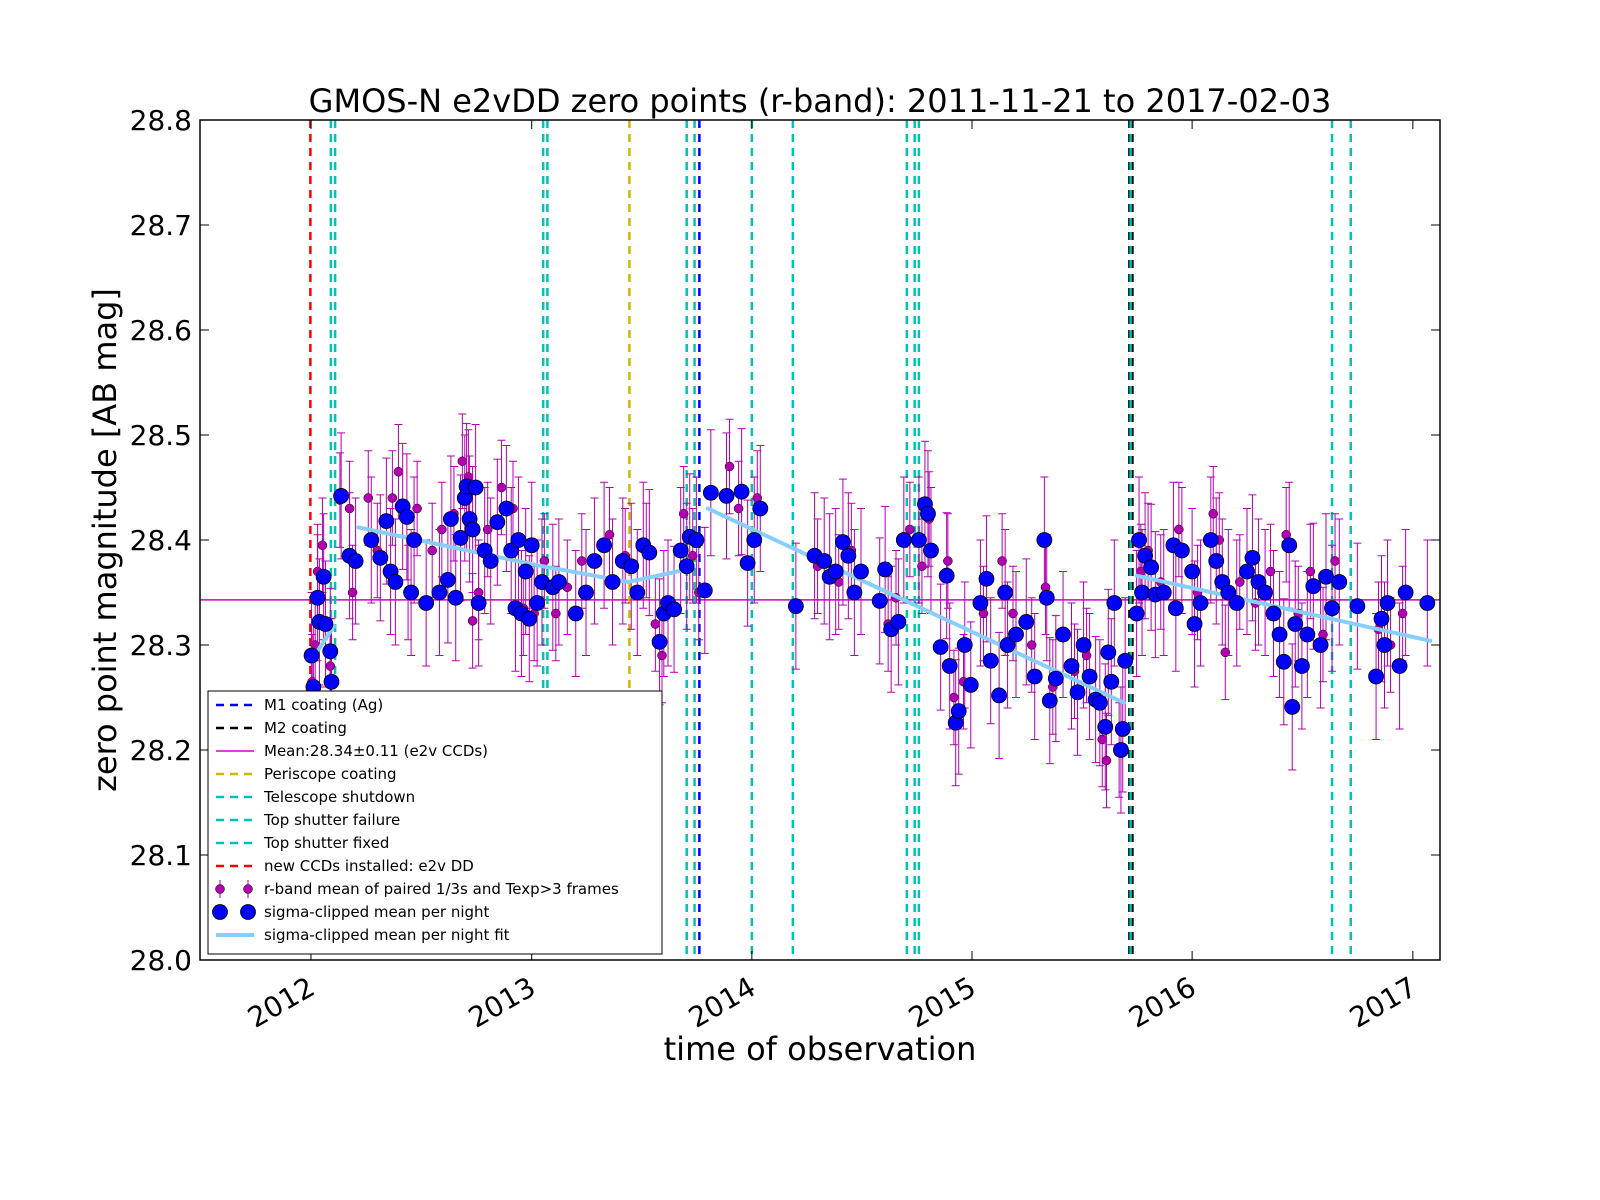  I want to click on y-tick-label: 28.6, so click(161, 330).